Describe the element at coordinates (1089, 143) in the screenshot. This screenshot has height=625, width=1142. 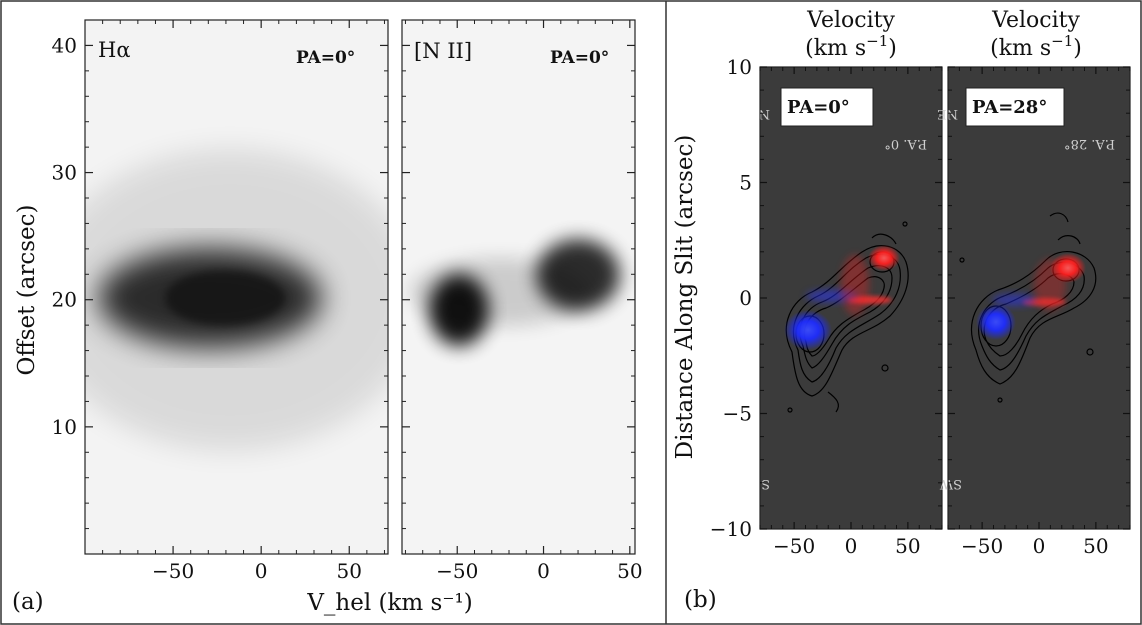
I see `mirror-pa28-label: P.A. 28°` at that location.